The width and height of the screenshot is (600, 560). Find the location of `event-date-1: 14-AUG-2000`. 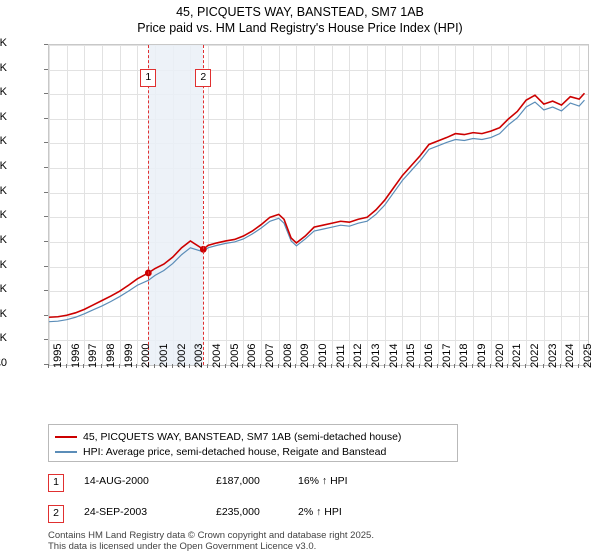

event-date-1: 14-AUG-2000 is located at coordinates (116, 481).